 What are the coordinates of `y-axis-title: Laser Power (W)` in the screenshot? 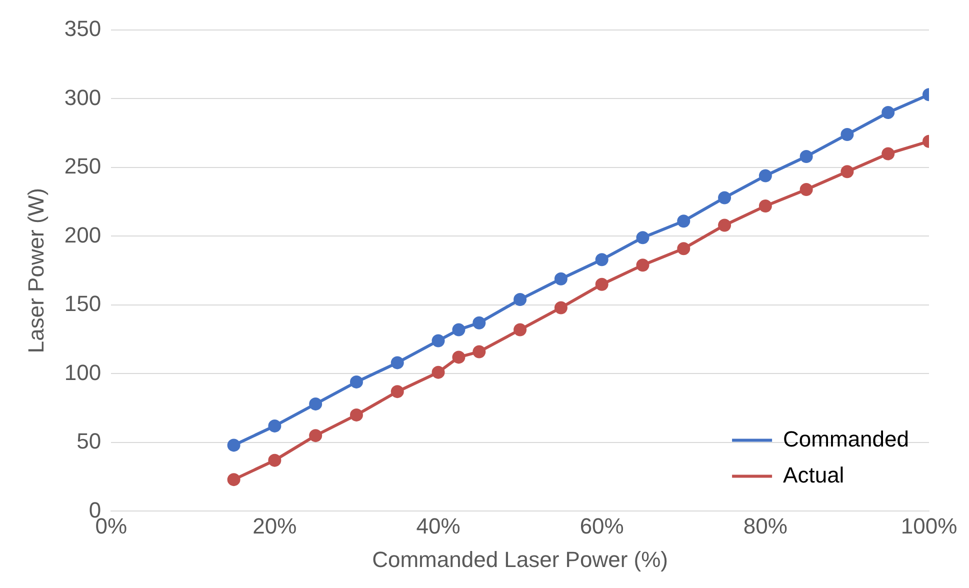 It's located at (35, 271).